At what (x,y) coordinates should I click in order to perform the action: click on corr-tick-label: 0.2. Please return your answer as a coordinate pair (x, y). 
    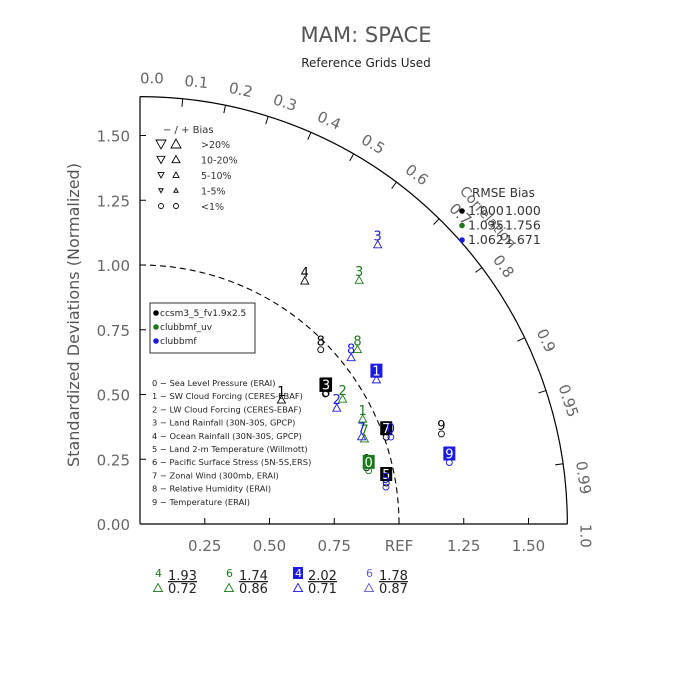
    Looking at the image, I should click on (240, 90).